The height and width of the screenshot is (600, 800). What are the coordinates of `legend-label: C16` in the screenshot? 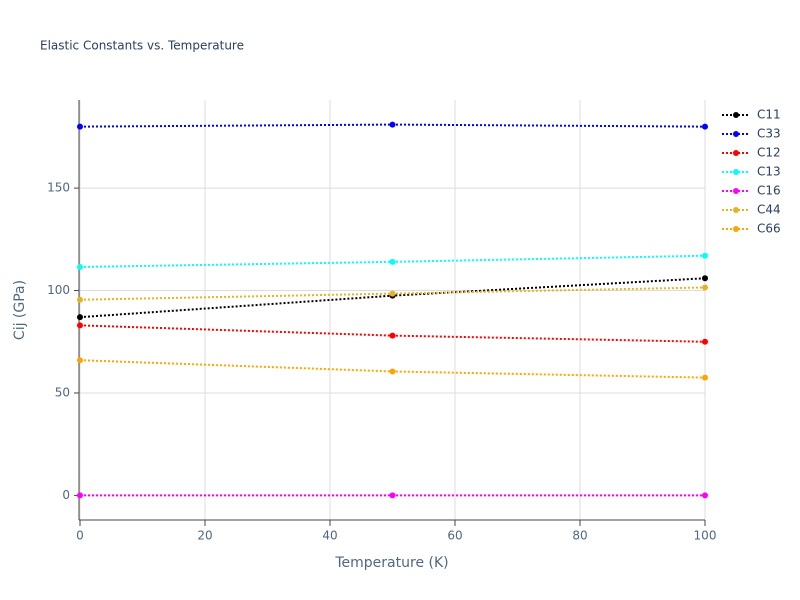 It's located at (769, 191).